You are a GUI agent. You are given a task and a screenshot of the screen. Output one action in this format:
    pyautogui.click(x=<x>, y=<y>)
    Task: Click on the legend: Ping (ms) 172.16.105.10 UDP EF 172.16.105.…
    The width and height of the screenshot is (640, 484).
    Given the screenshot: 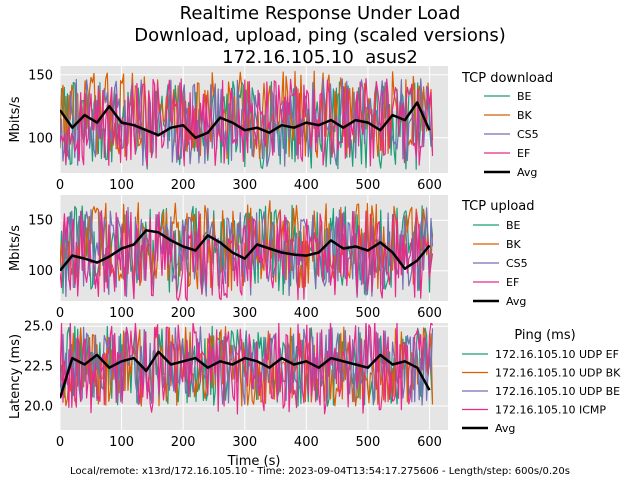 What is the action you would take?
    pyautogui.click(x=541, y=381)
    